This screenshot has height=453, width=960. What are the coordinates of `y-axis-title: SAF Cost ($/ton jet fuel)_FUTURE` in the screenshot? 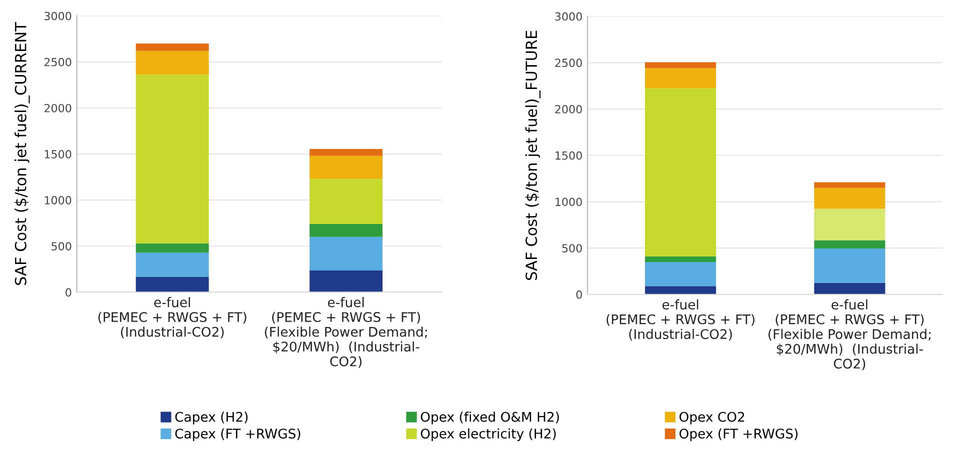 It's located at (532, 155).